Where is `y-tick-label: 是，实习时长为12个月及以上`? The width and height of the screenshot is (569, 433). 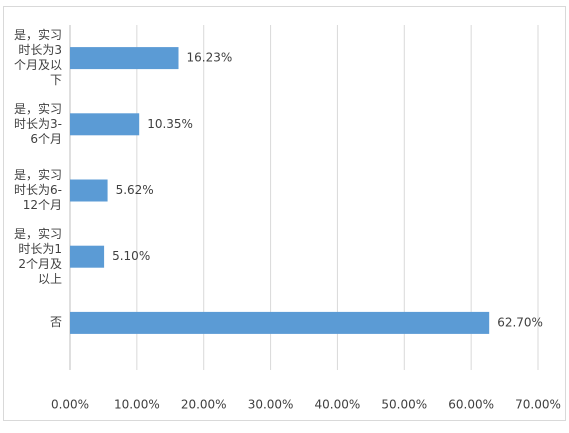 y-tick-label: 是，实习时长为12个月及以上 is located at coordinates (37, 256).